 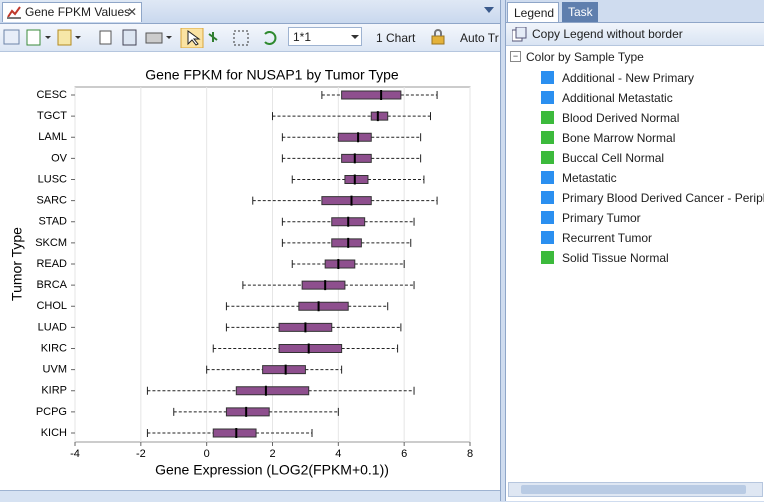 What do you see at coordinates (607, 238) in the screenshot?
I see `legend-label: Recurrent Tumor` at bounding box center [607, 238].